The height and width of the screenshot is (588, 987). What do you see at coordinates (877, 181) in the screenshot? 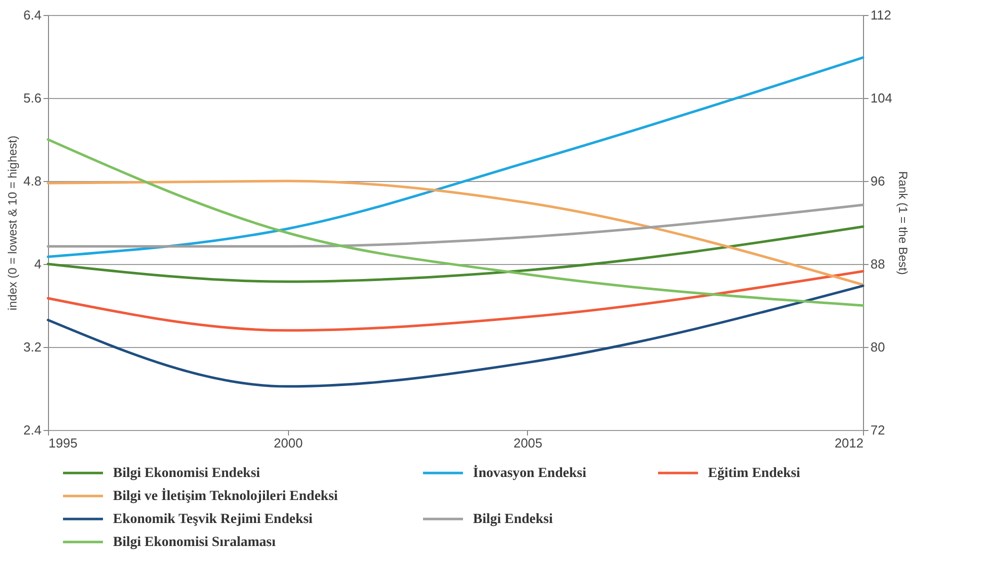
I see `y2-tick-label: 96` at bounding box center [877, 181].